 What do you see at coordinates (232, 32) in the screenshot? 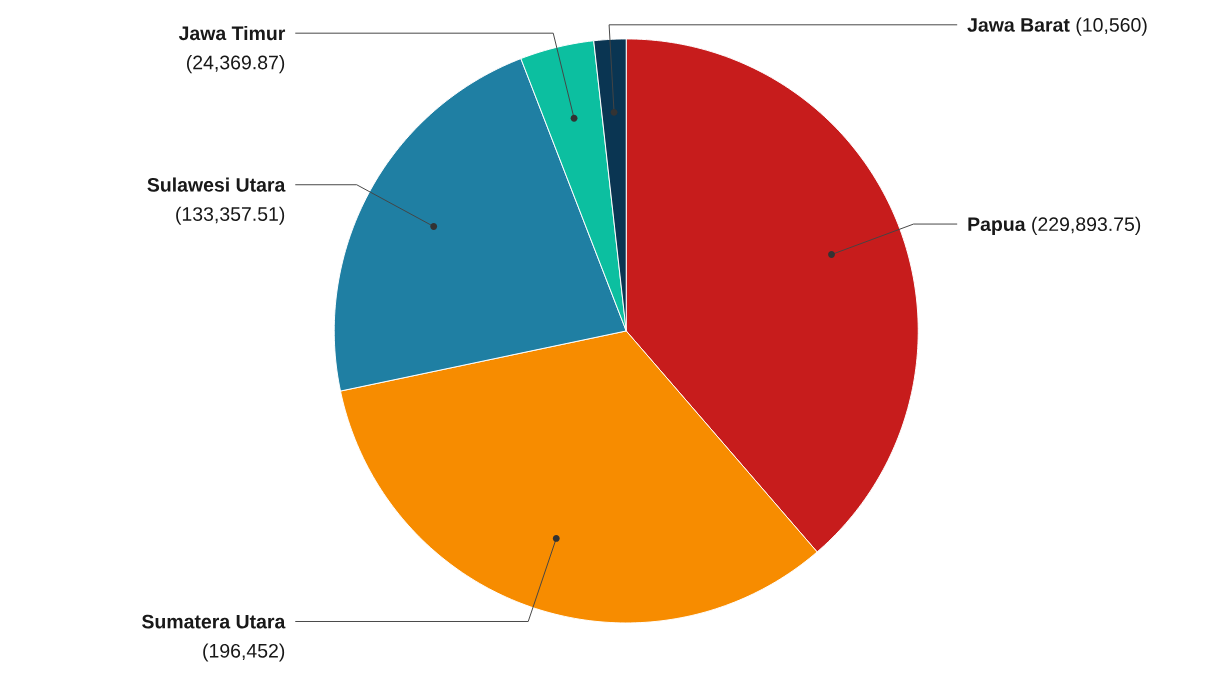
I see `slice-label: Jawa Timur` at bounding box center [232, 32].